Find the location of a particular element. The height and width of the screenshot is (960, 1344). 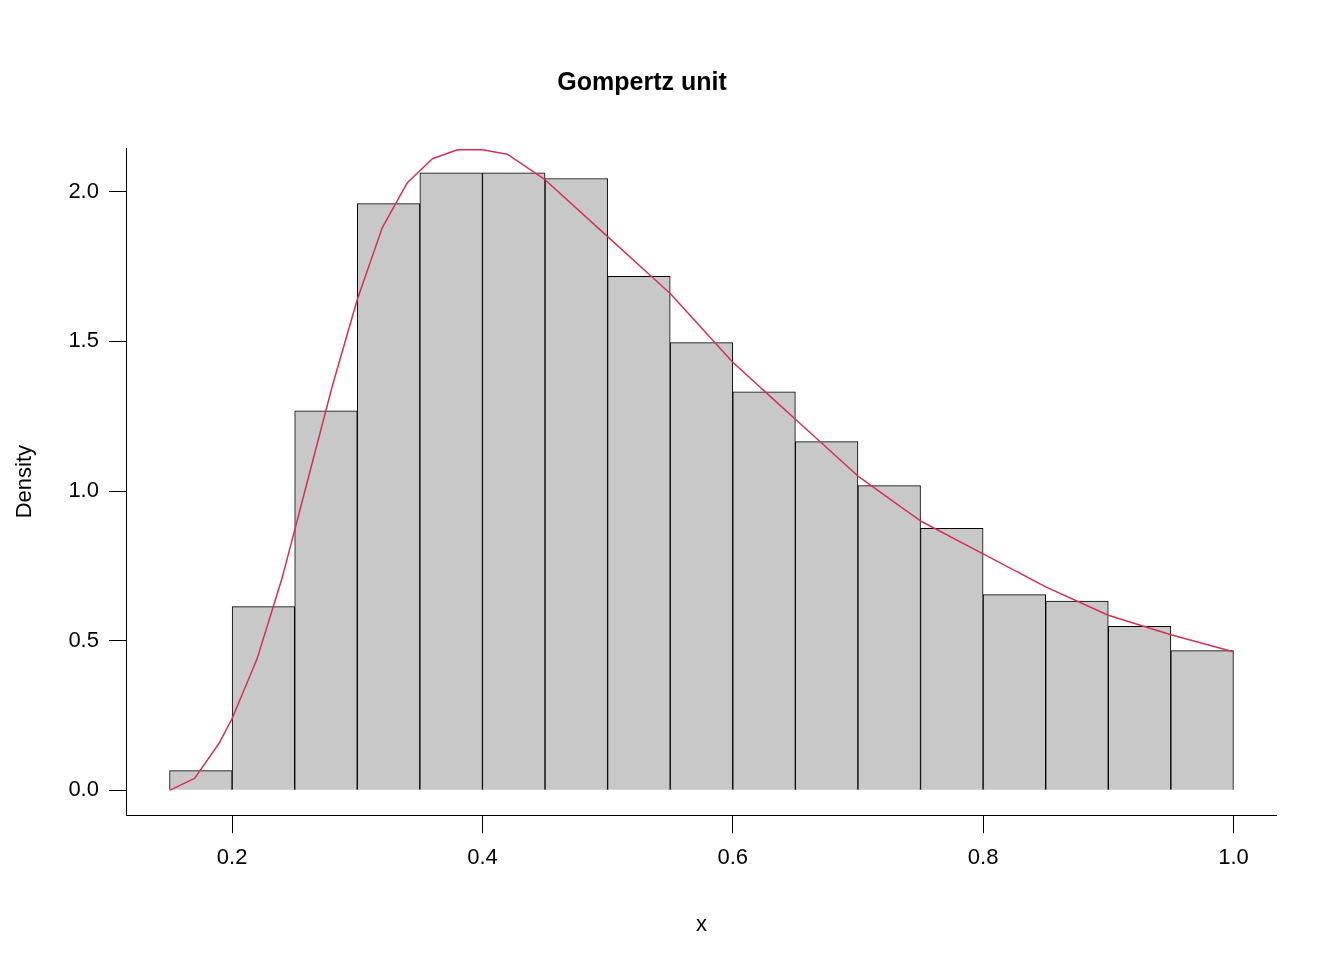

y-tick-label: 1.0 is located at coordinates (83, 490).